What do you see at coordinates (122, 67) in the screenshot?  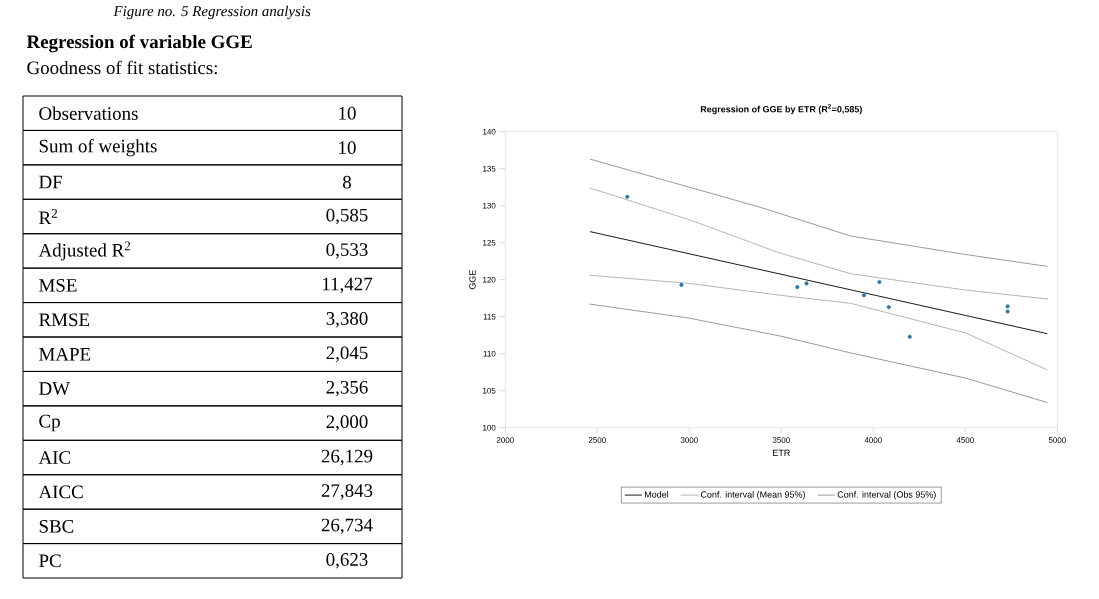 I see `text: Goodness of fit statistics:` at bounding box center [122, 67].